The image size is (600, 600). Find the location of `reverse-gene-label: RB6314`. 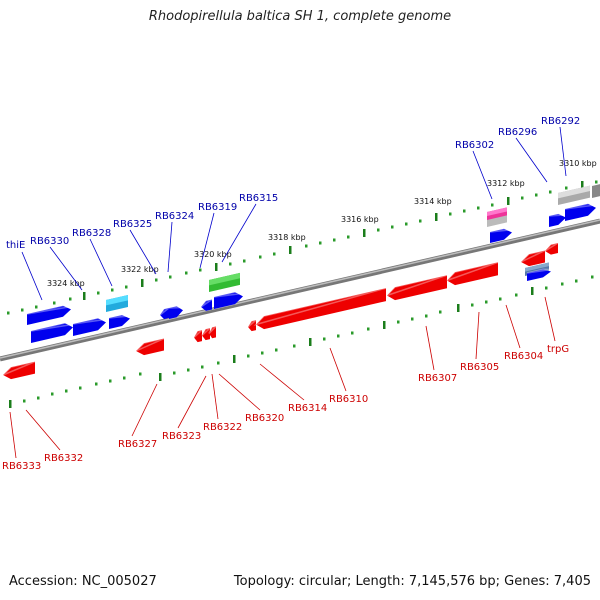

reverse-gene-label: RB6314 is located at coordinates (307, 408).